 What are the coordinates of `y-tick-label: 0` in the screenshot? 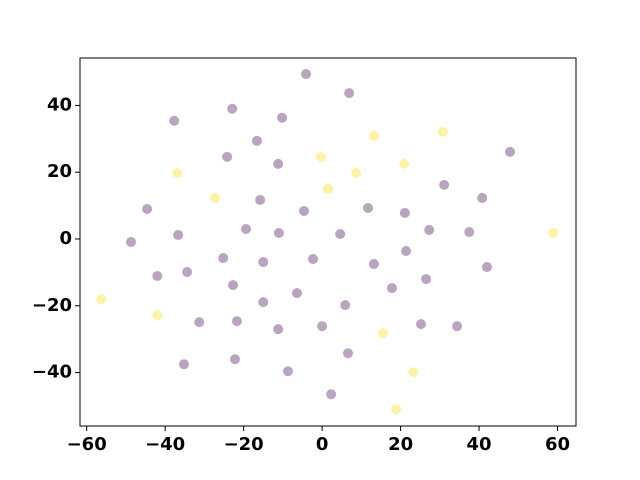 It's located at (65, 238).